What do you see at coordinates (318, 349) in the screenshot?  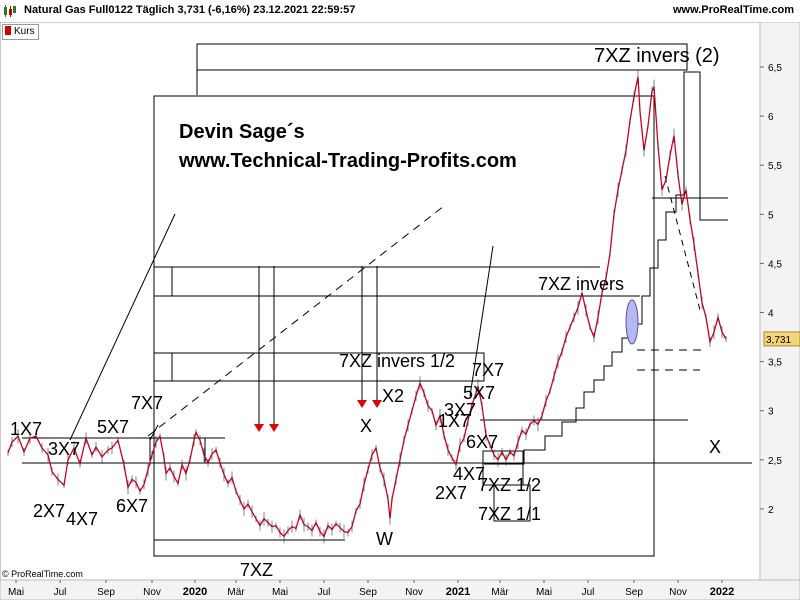 I see `signal-arrows` at bounding box center [318, 349].